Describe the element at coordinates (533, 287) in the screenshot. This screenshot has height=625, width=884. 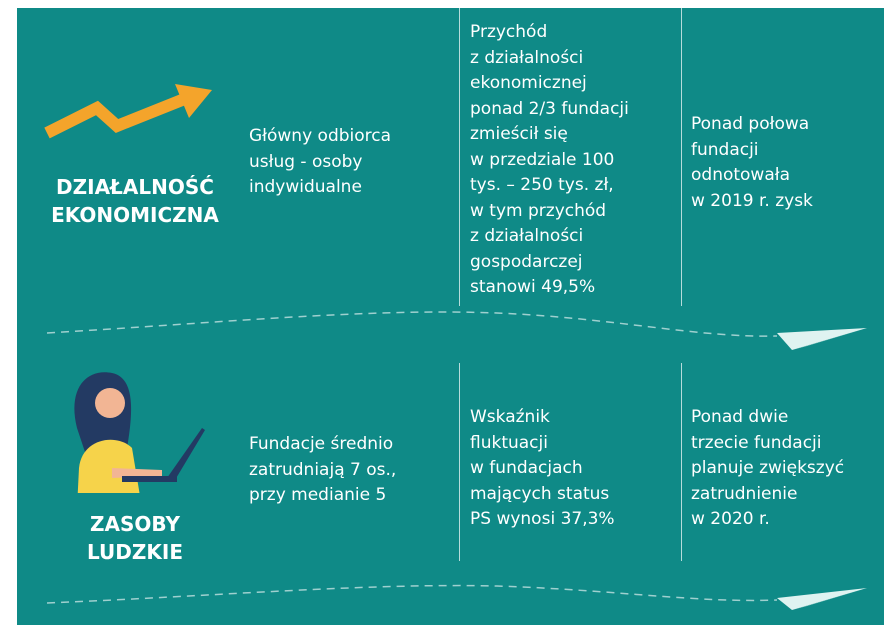
I see `text-line: stanowi 49,5%` at that location.